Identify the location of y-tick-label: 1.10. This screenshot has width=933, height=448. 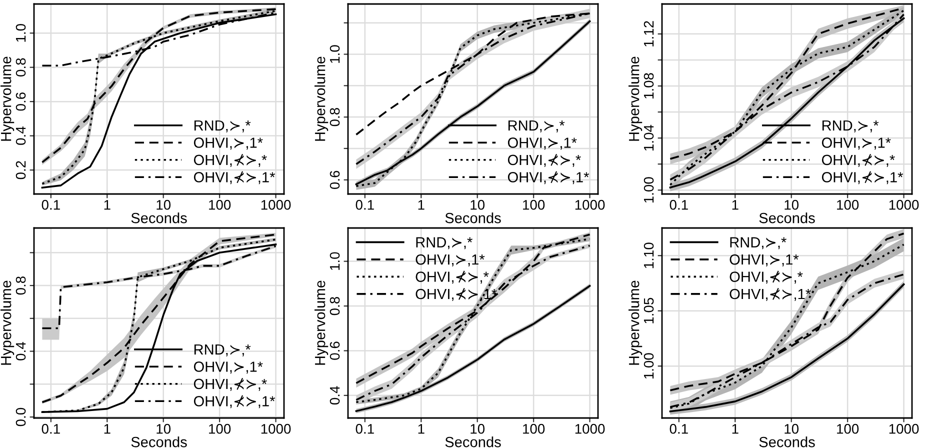
(649, 255).